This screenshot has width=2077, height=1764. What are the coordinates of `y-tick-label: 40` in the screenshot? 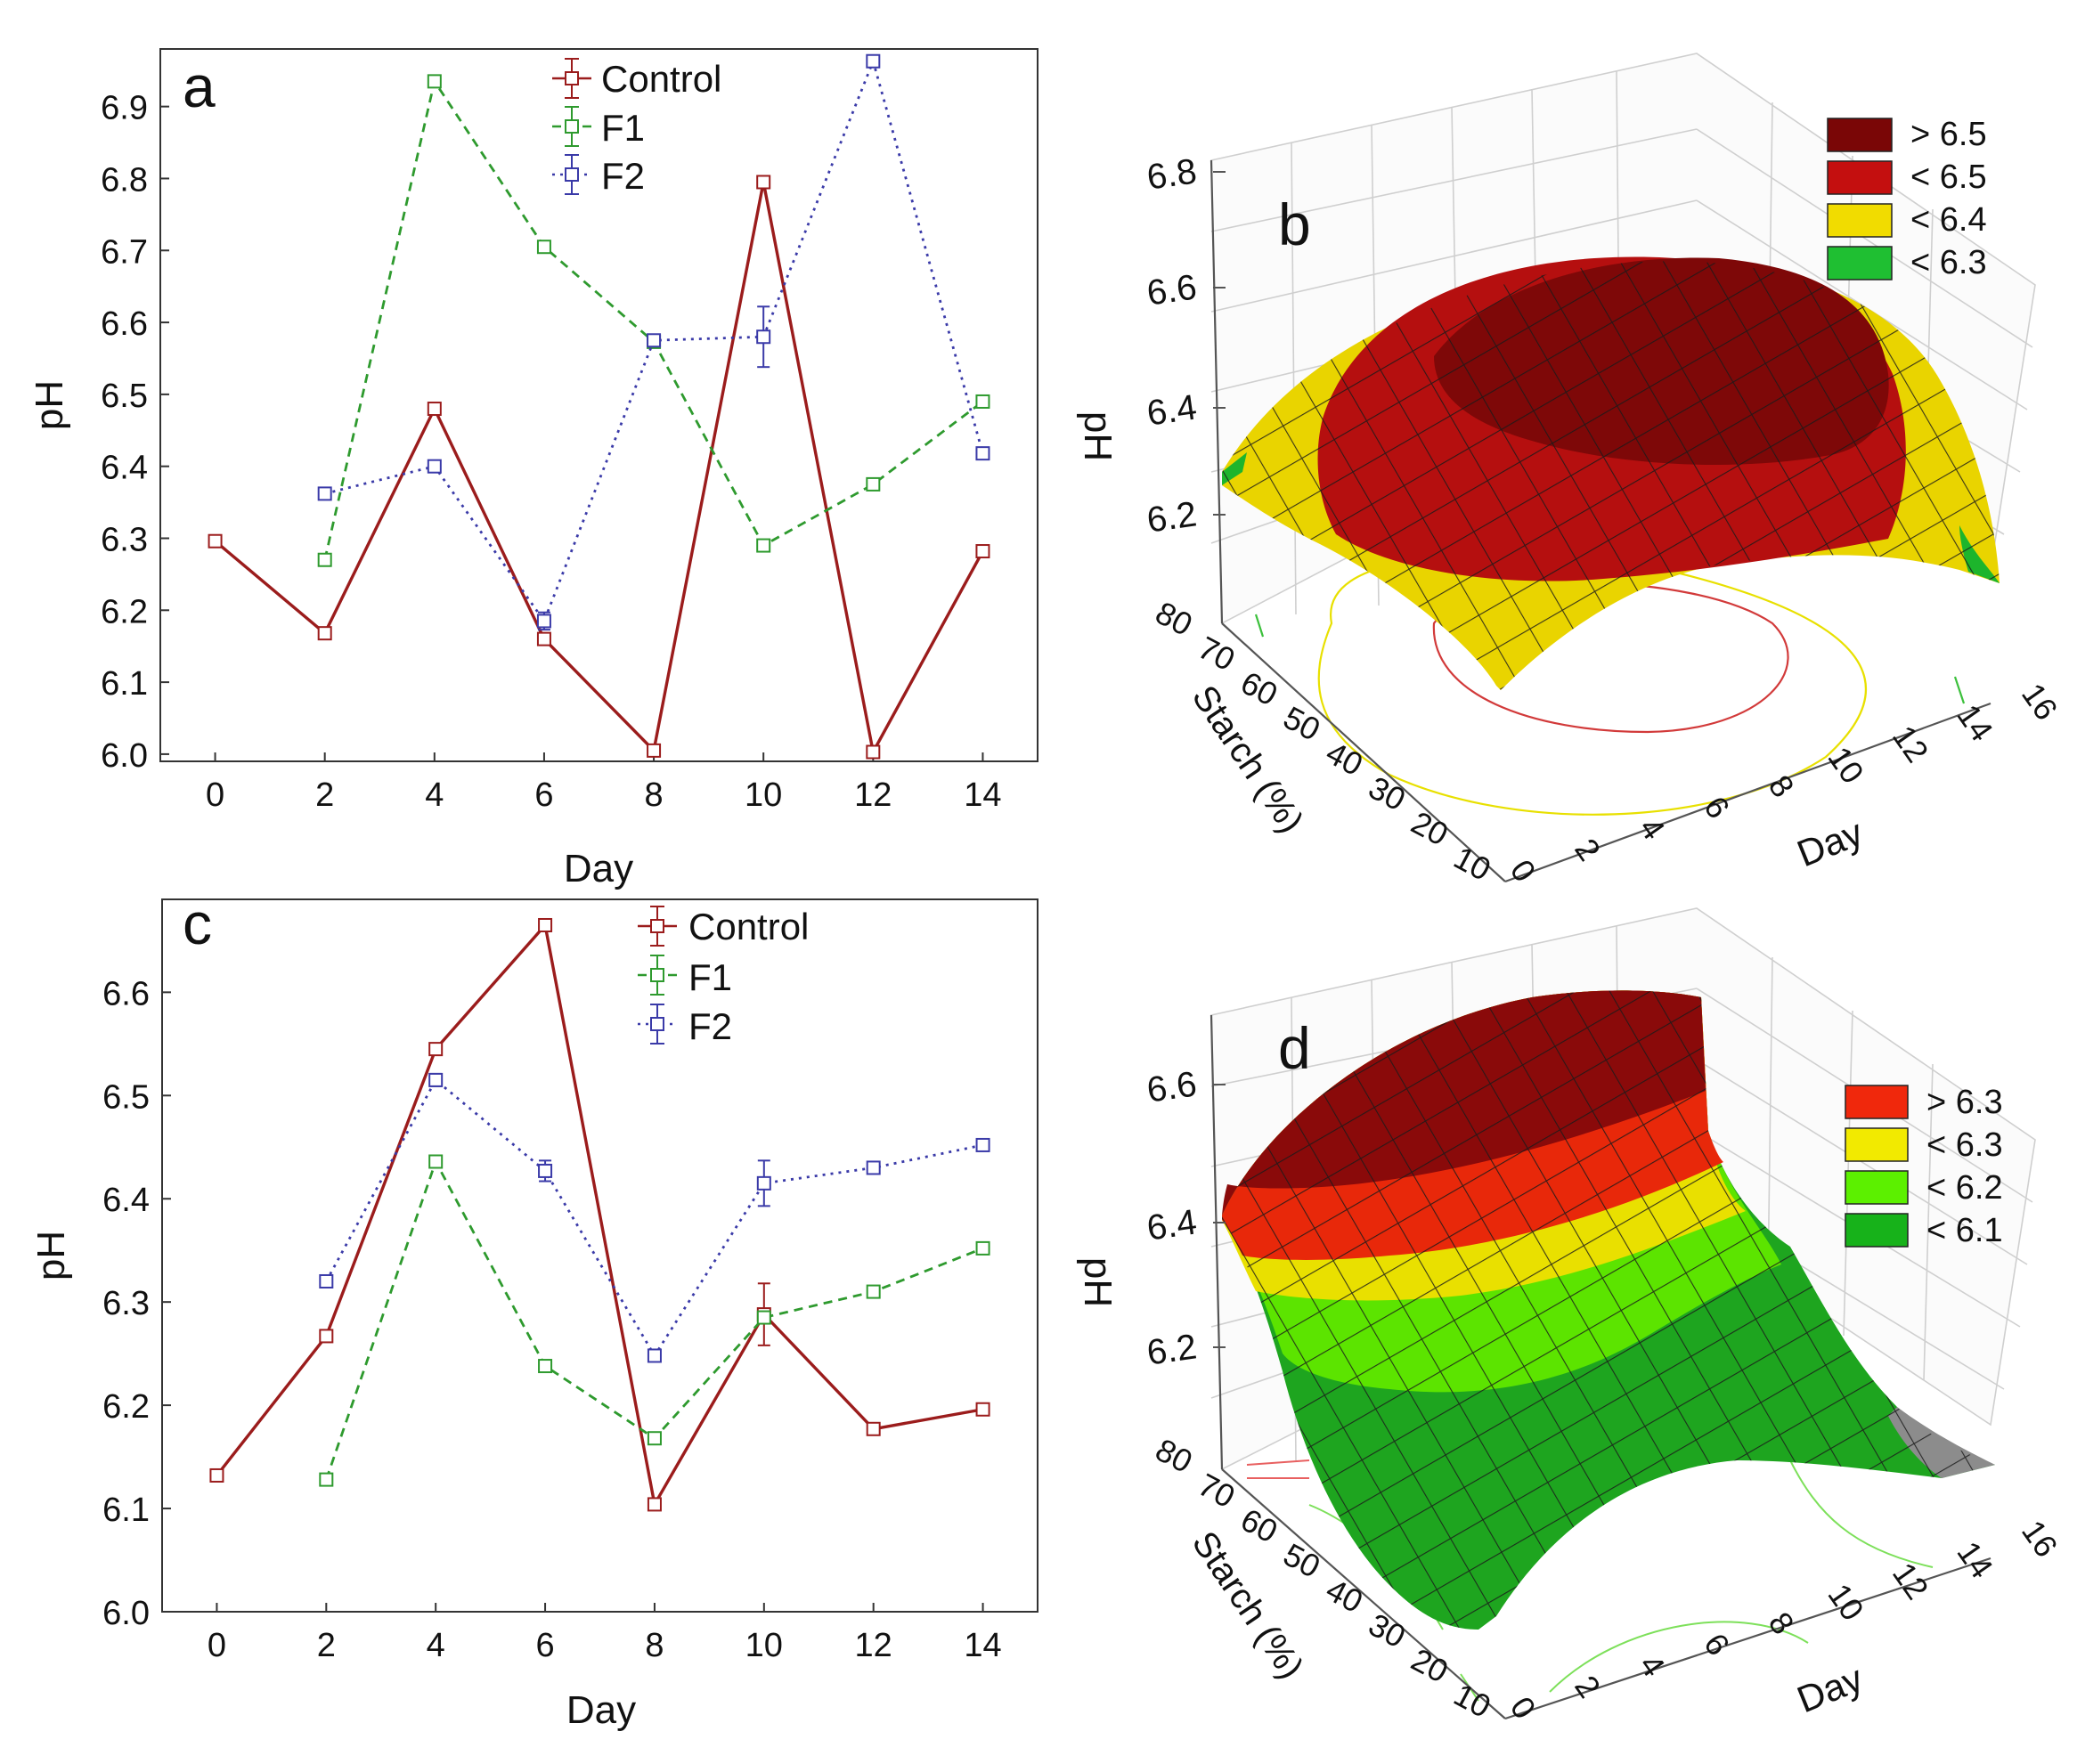 It's located at (1344, 1595).